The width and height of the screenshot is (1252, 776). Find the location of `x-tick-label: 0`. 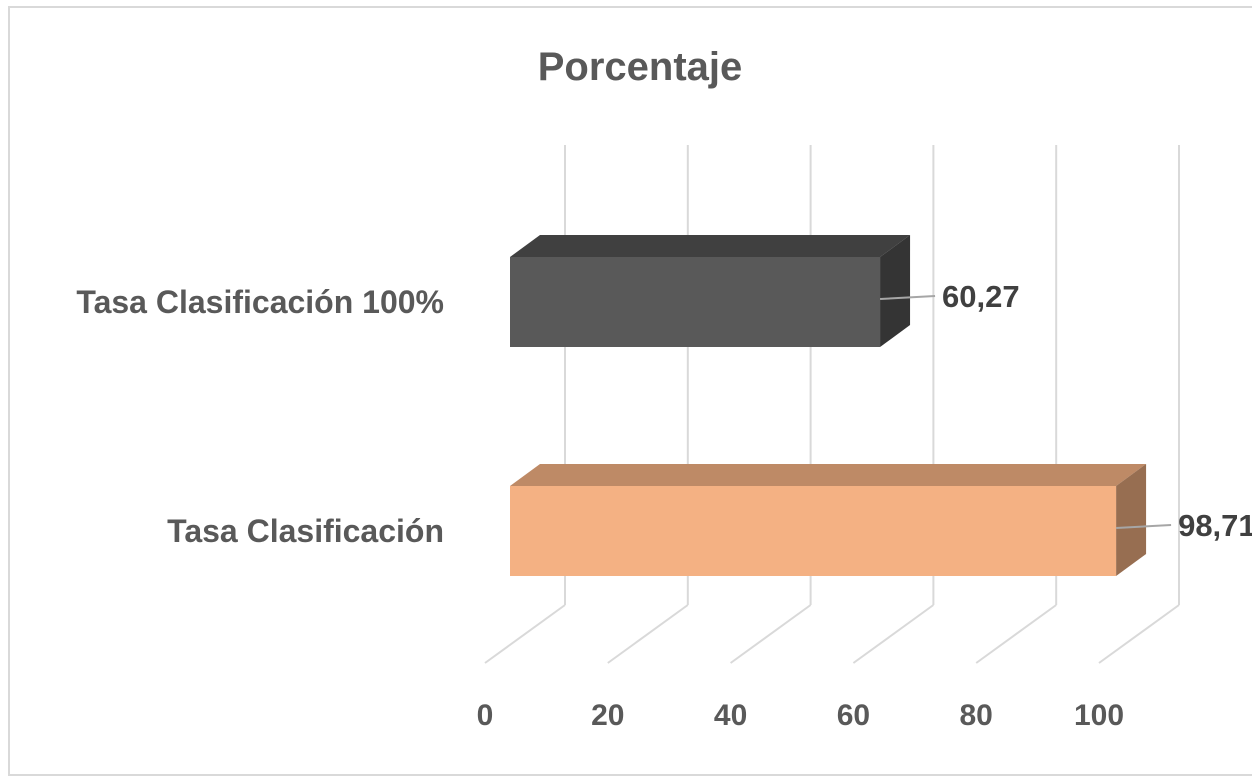

x-tick-label: 0 is located at coordinates (485, 715).